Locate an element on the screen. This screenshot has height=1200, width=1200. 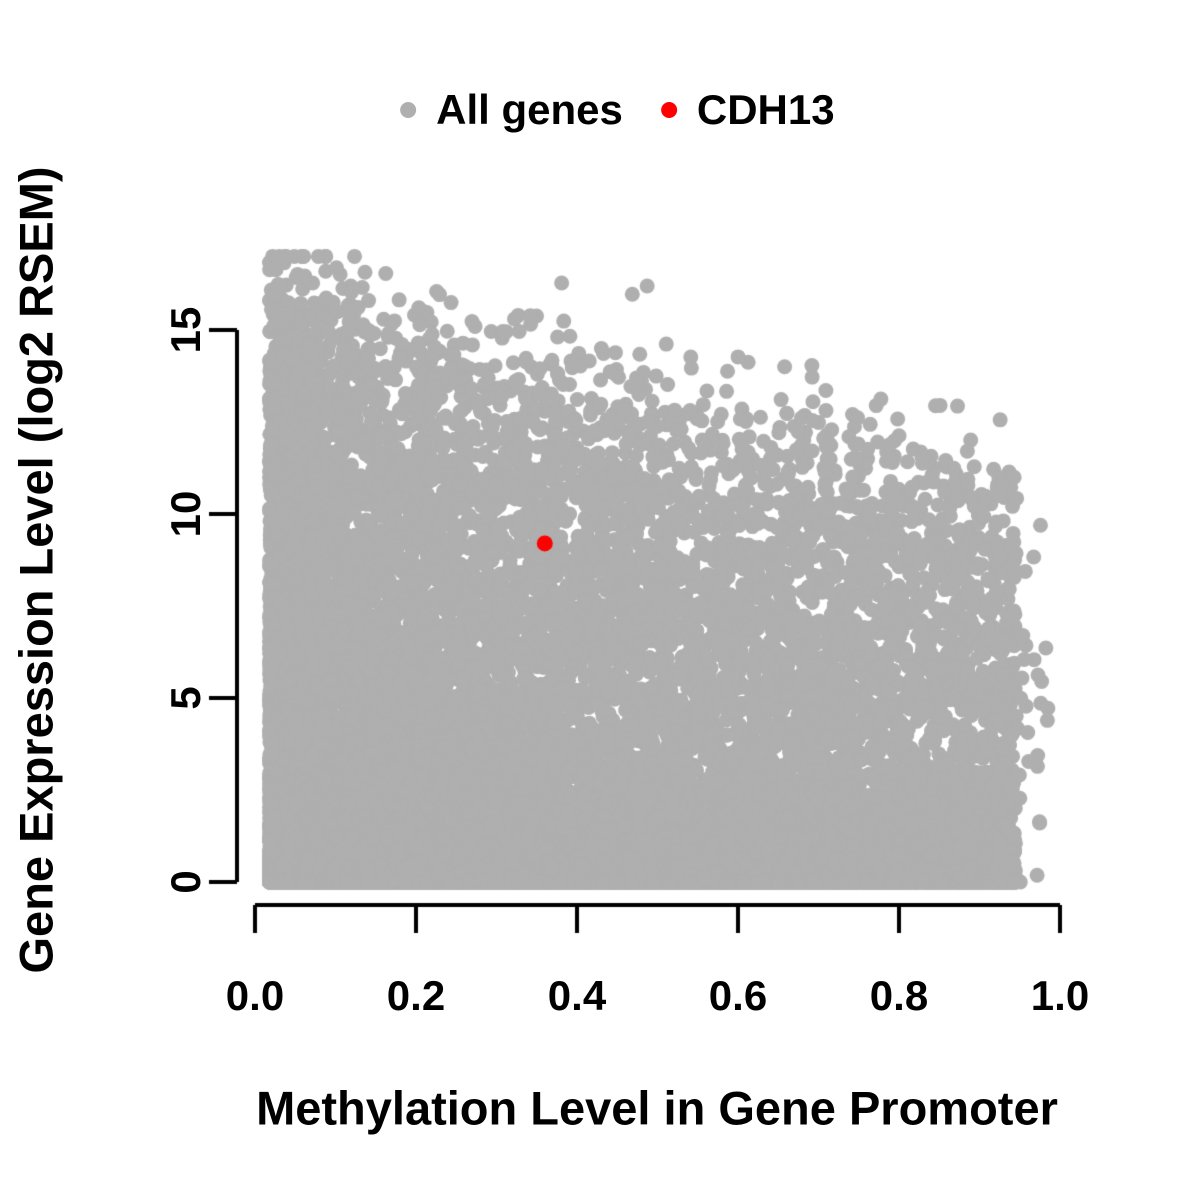
y-tick-label: 5 is located at coordinates (185, 698).